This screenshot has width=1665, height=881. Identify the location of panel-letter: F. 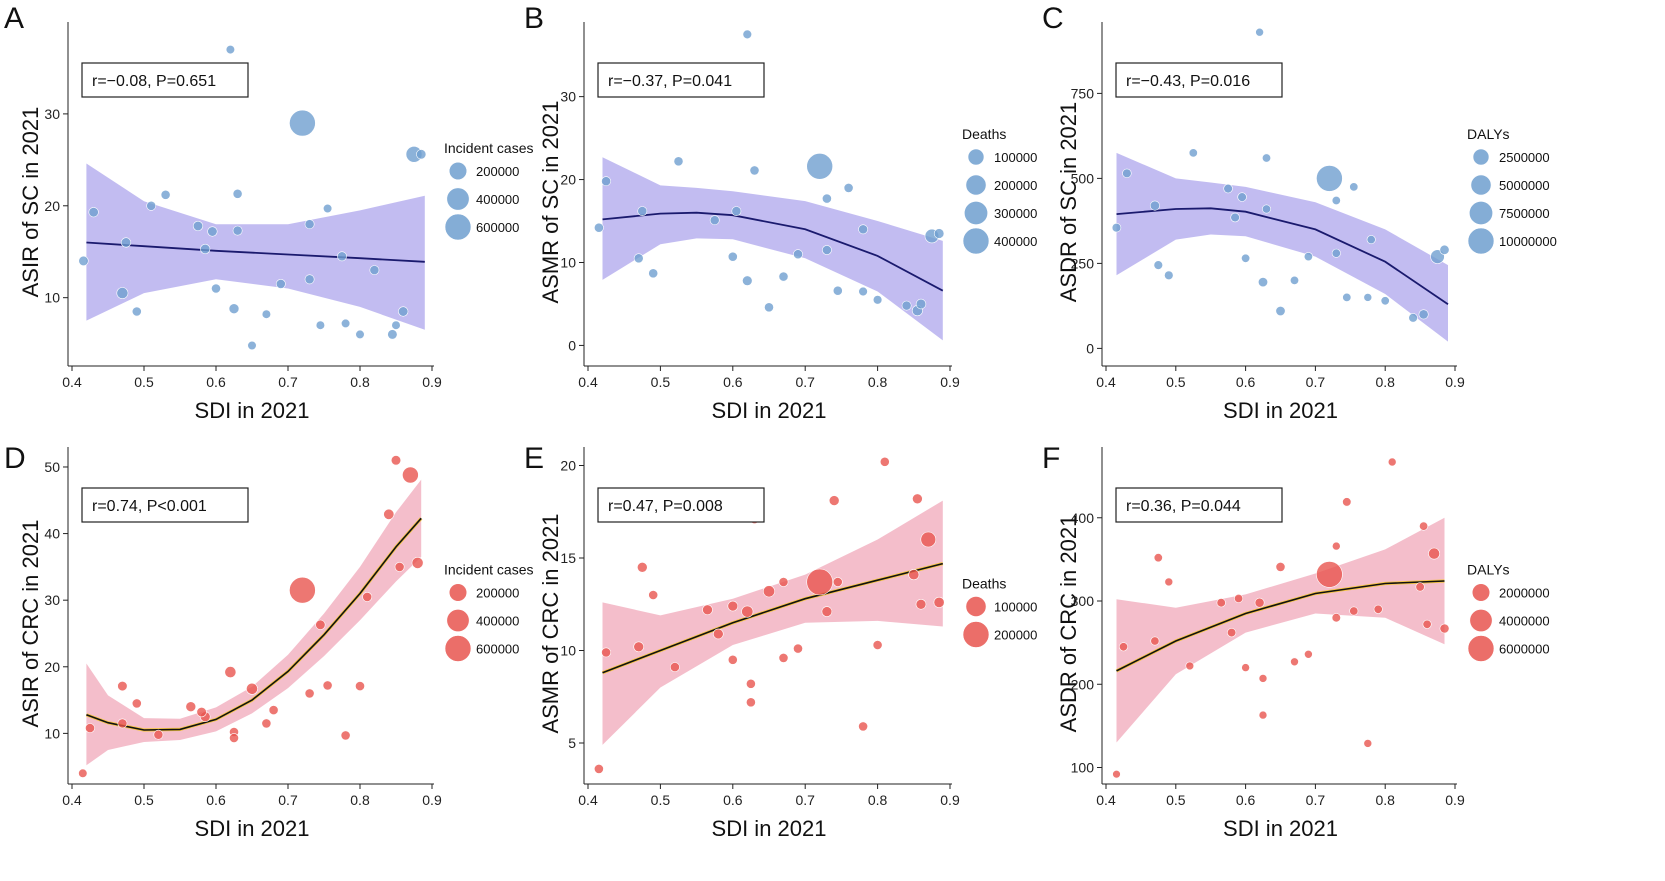
(1051, 458).